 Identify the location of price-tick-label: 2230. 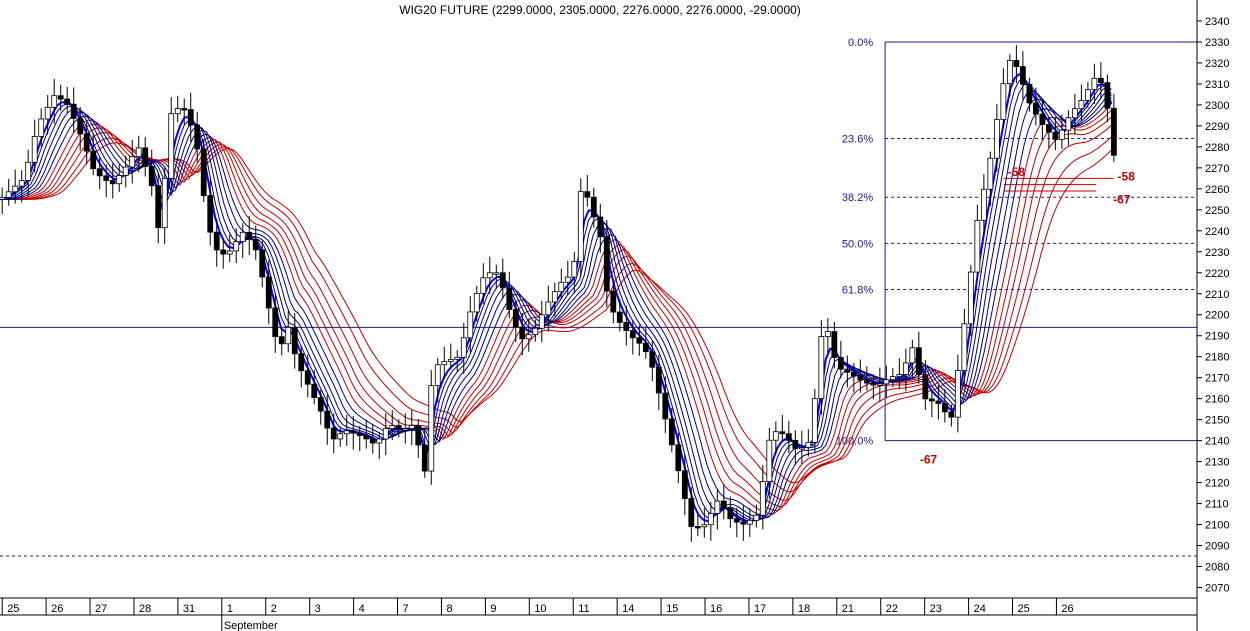
(1217, 253).